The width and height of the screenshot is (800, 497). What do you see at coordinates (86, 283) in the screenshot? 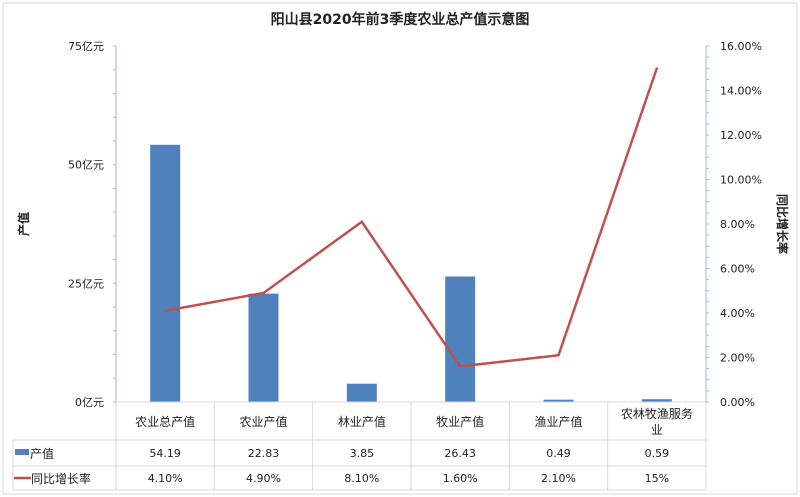
I see `left-tick-label: 25亿元` at bounding box center [86, 283].